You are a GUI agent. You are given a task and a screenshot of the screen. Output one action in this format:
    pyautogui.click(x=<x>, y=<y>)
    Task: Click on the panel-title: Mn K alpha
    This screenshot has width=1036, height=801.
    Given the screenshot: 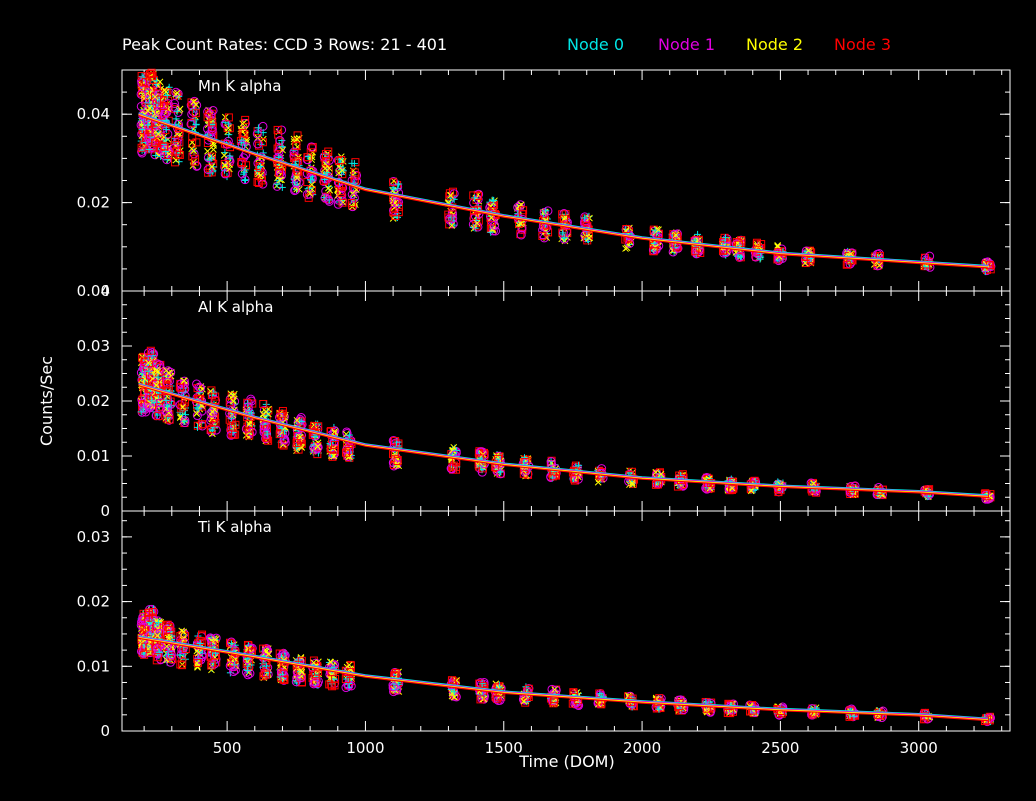 What is the action you would take?
    pyautogui.click(x=239, y=86)
    